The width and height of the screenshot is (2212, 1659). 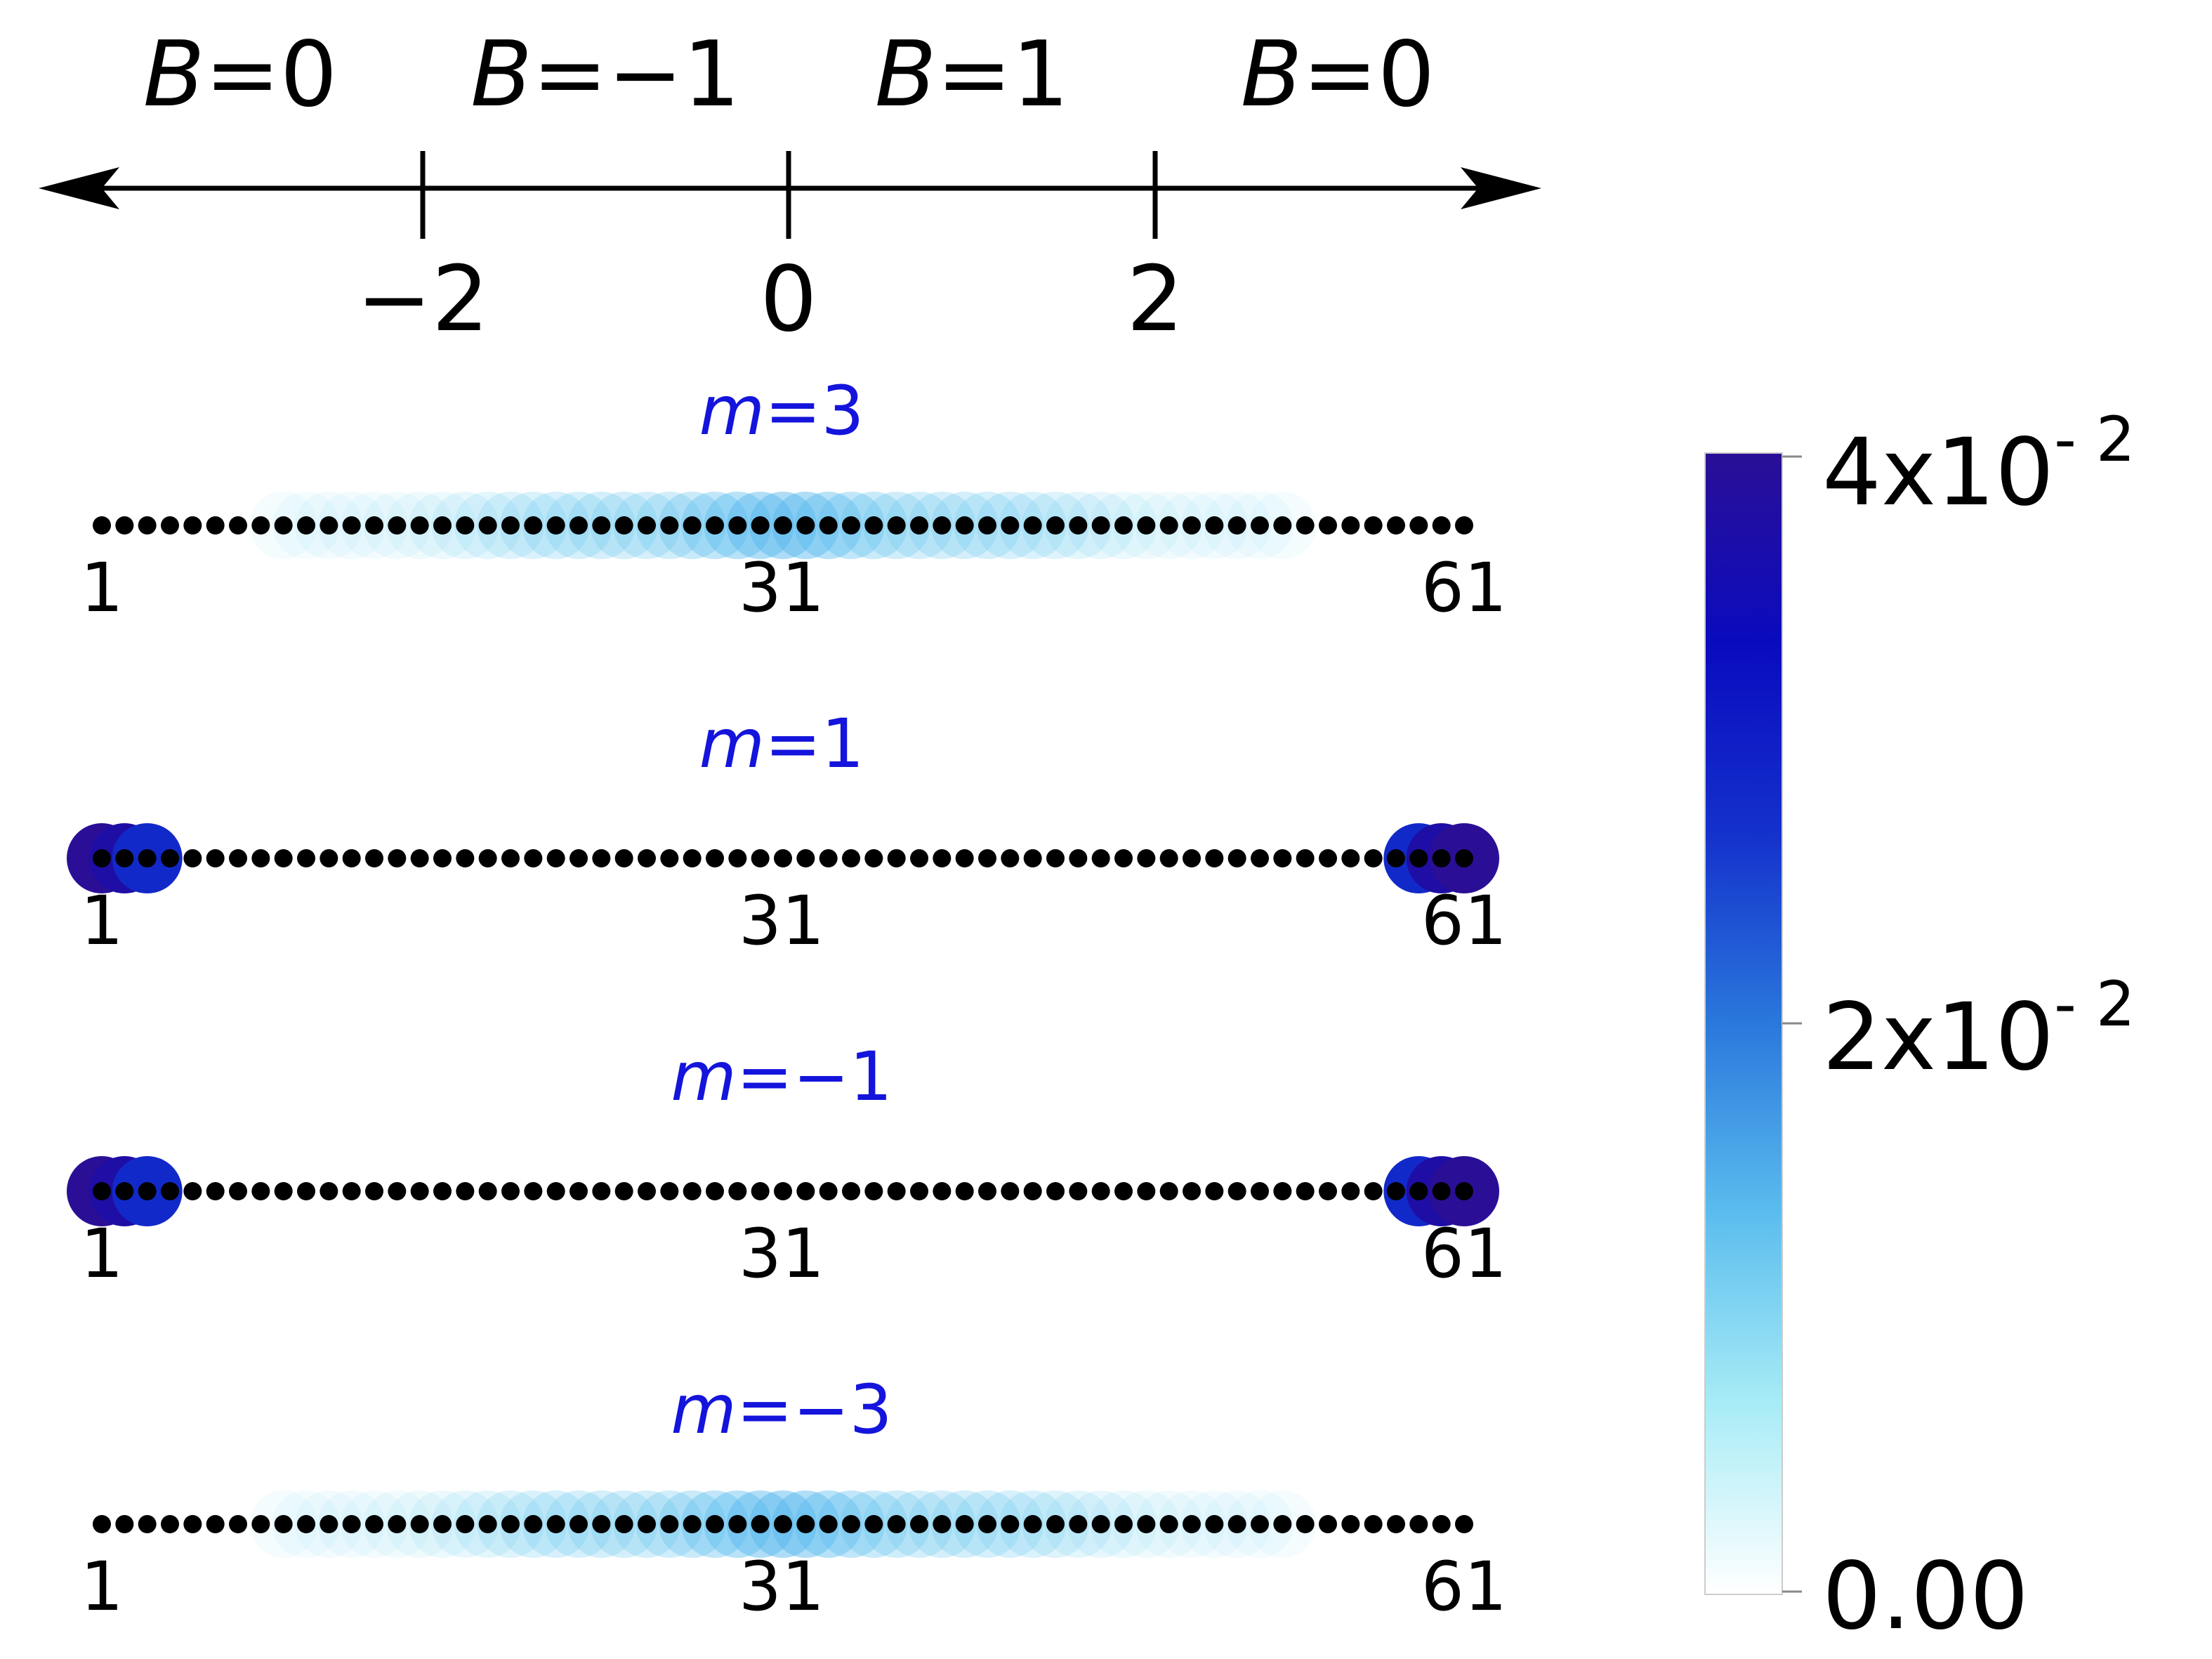 What do you see at coordinates (271, 75) in the screenshot?
I see `phase-label-eq: =0` at bounding box center [271, 75].